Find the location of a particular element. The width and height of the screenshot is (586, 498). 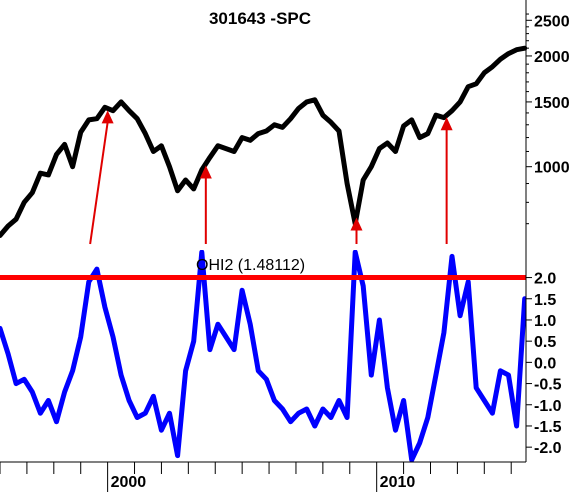

lower-ytick-label-0: -2.0 is located at coordinates (548, 448).